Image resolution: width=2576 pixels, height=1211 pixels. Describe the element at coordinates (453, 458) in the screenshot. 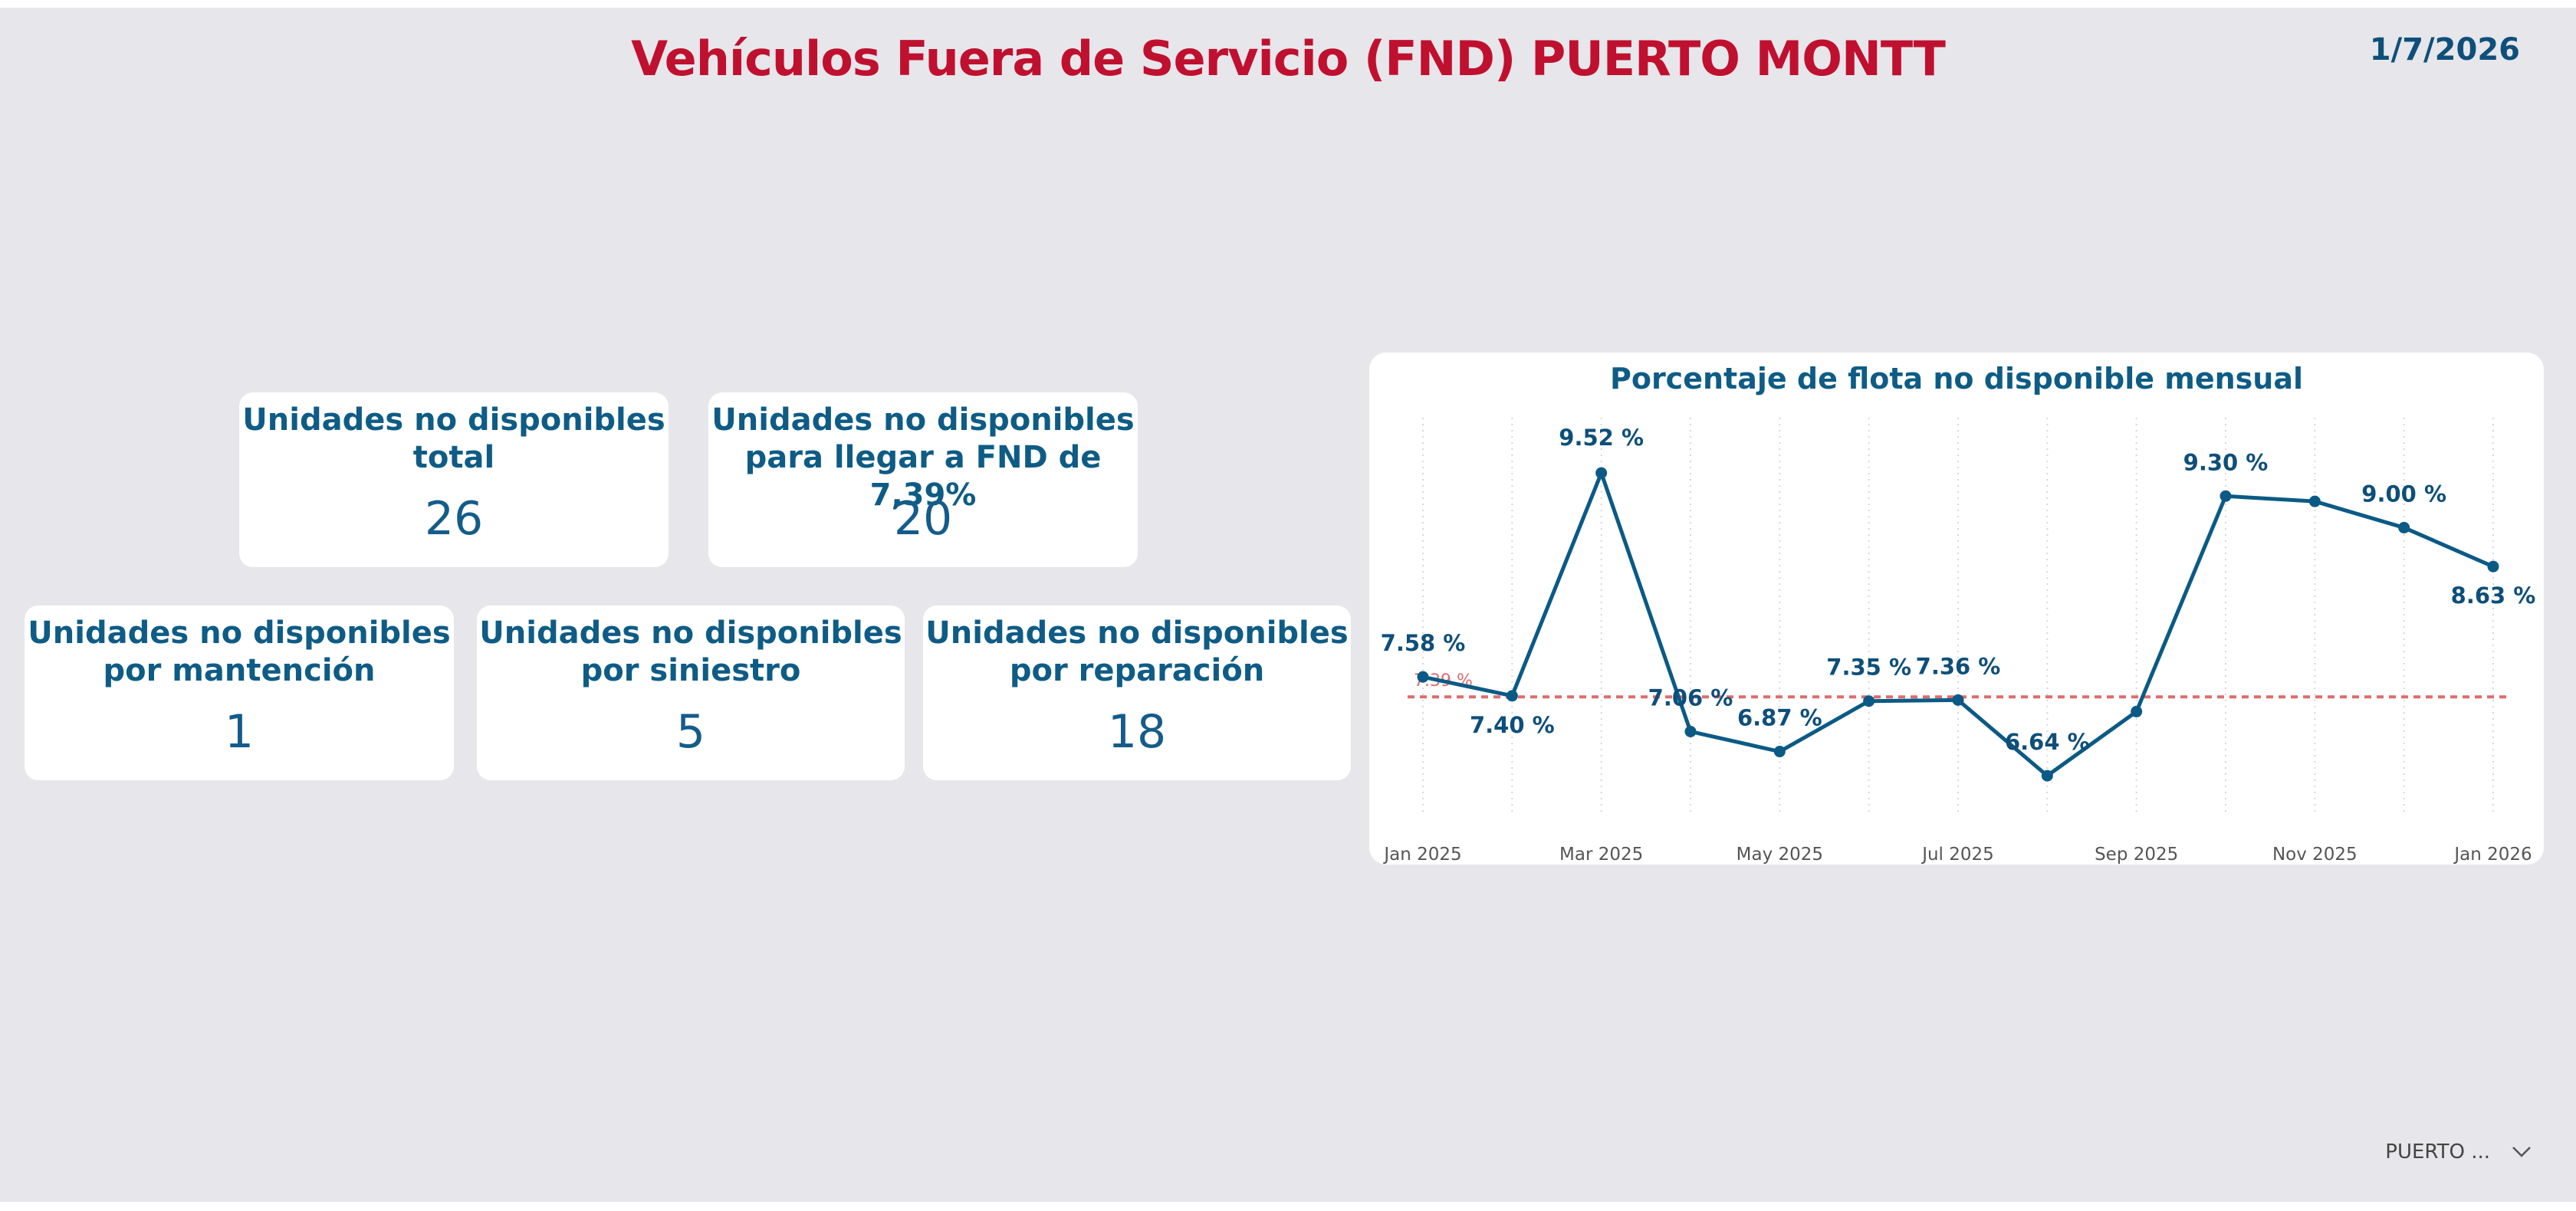

I see `card-title-line2: total` at that location.